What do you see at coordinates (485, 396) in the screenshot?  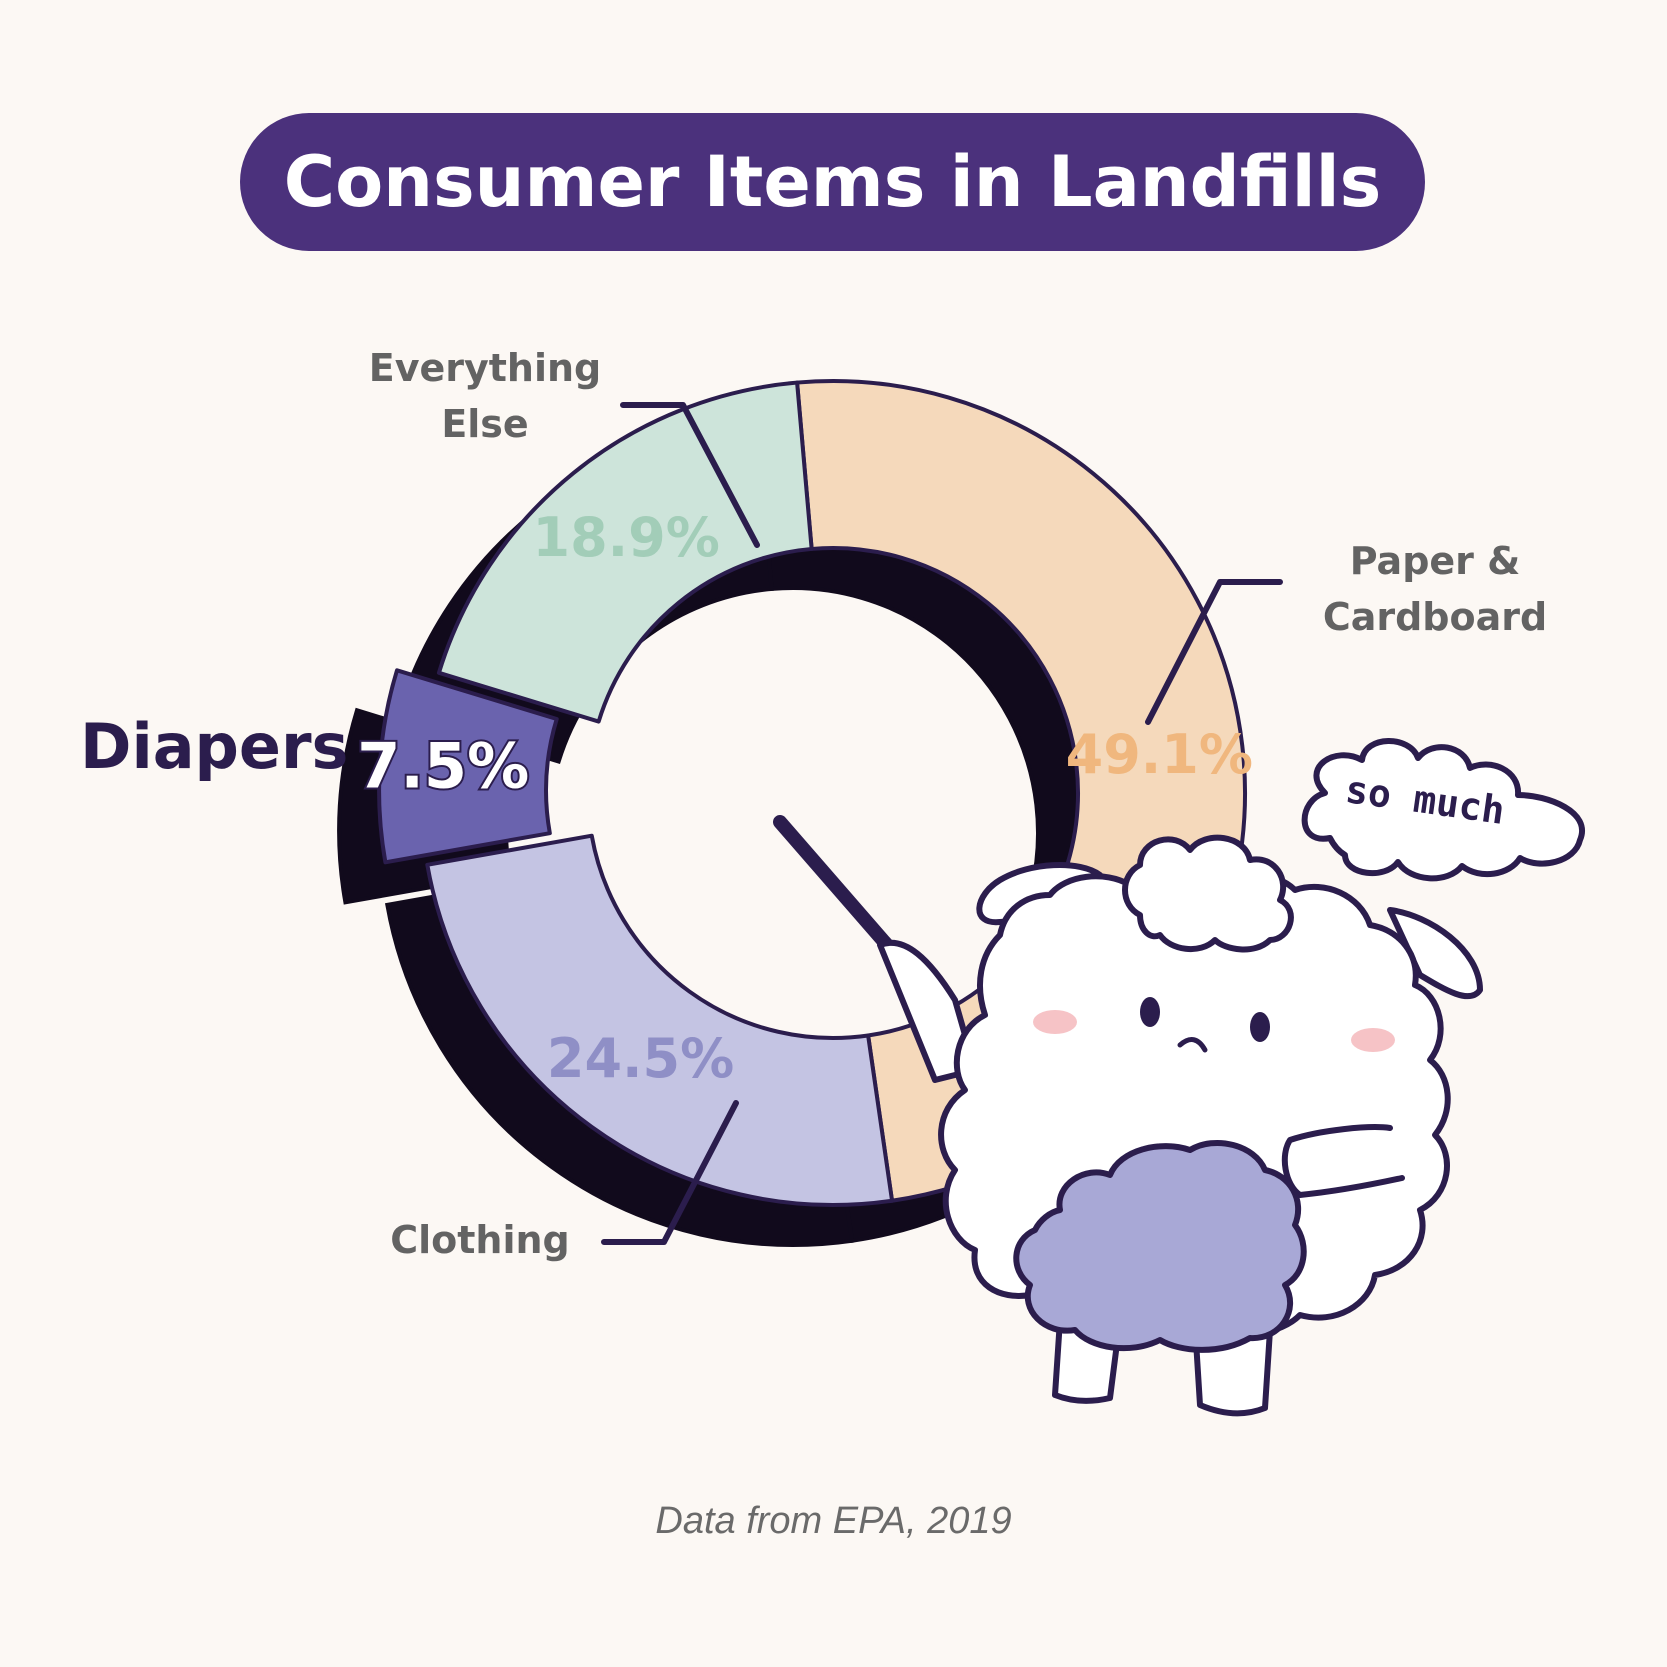 I see `label-everything-else: Everything Else` at bounding box center [485, 396].